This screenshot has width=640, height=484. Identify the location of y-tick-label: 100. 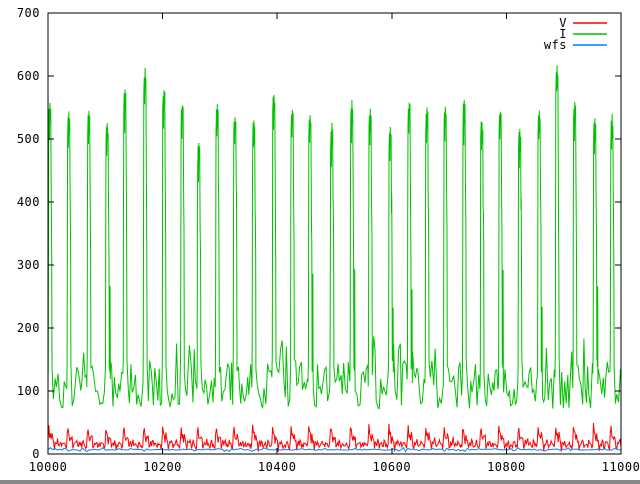
(28, 391).